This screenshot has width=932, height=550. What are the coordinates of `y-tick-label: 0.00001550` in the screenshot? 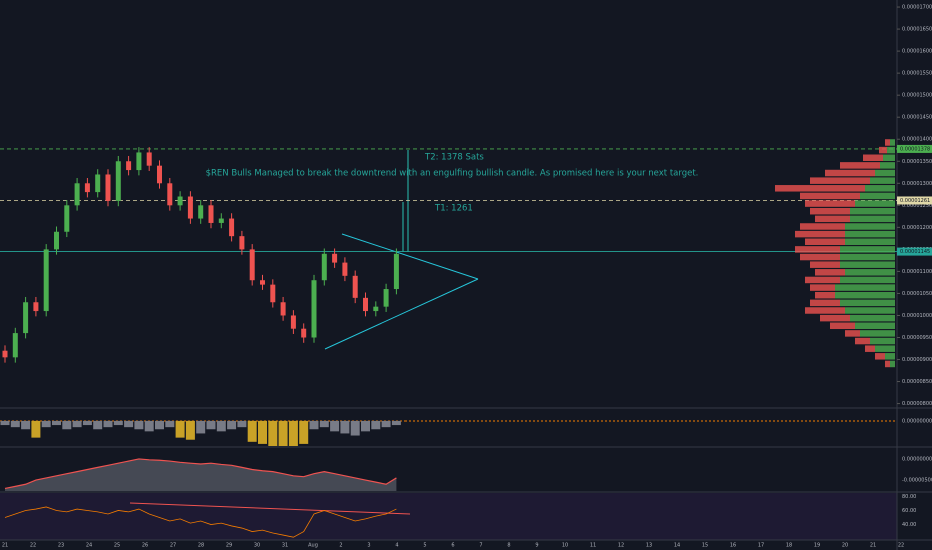 It's located at (917, 74).